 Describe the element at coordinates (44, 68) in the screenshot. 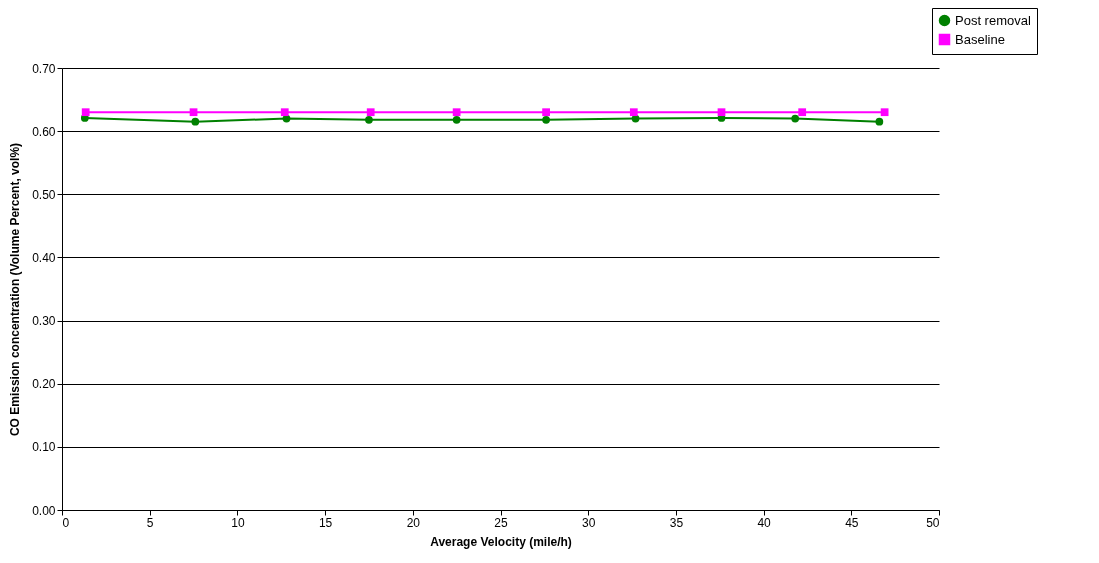

I see `y-tick-label: 0.70` at that location.